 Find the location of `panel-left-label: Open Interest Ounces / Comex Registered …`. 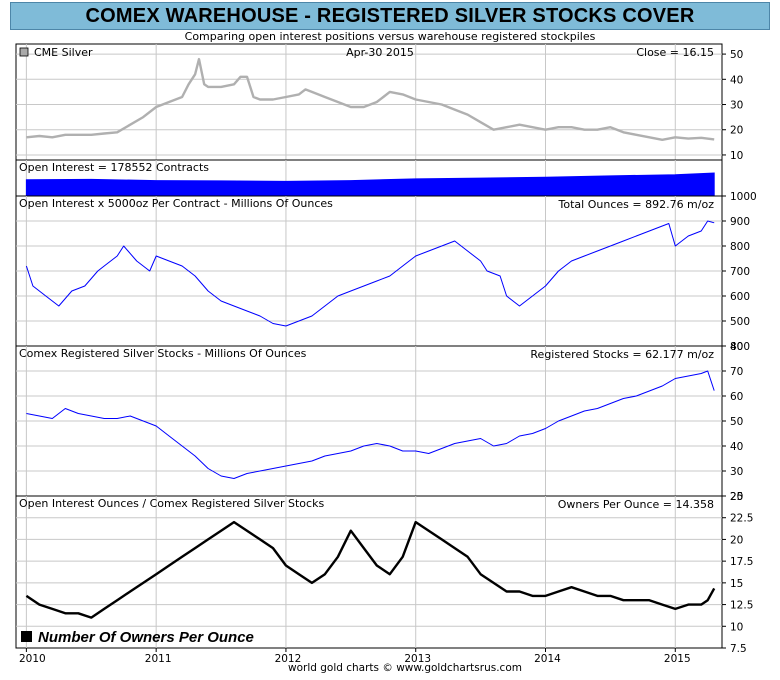

panel-left-label: Open Interest Ounces / Comex Registered … is located at coordinates (171, 503).